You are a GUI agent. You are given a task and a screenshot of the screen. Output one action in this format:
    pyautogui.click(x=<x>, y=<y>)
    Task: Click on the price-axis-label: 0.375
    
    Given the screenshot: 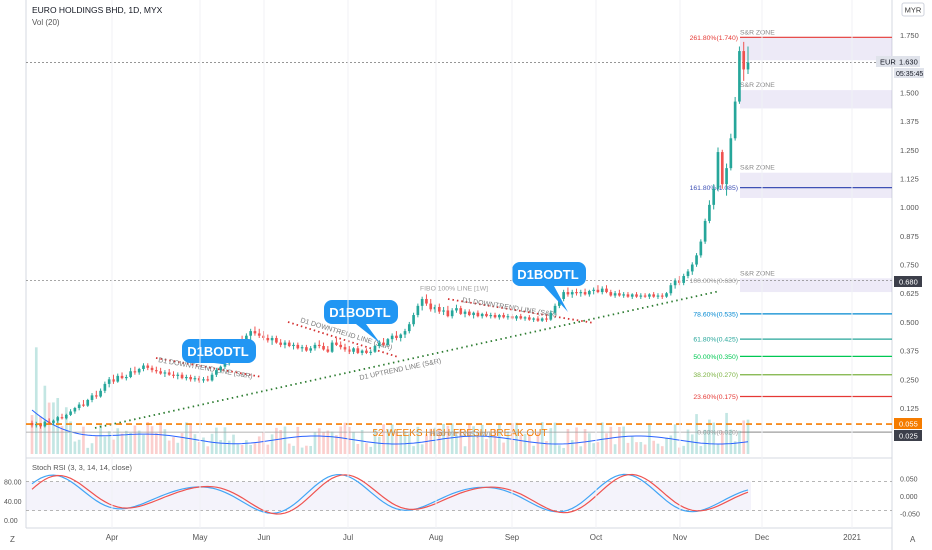 What is the action you would take?
    pyautogui.click(x=909, y=351)
    